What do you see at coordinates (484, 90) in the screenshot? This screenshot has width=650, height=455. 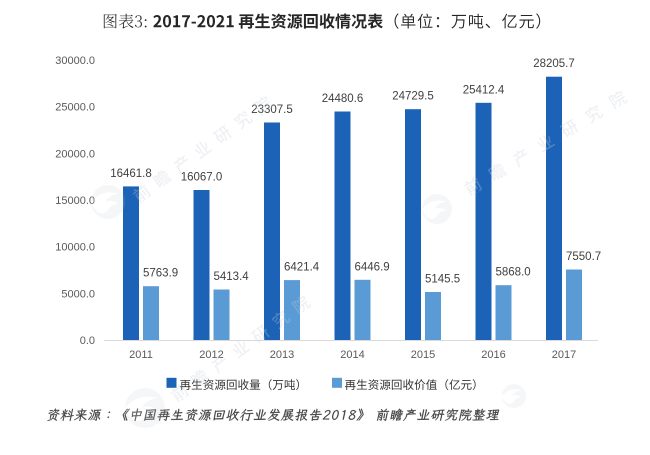 I see `svg-text: 25412.4` at bounding box center [484, 90].